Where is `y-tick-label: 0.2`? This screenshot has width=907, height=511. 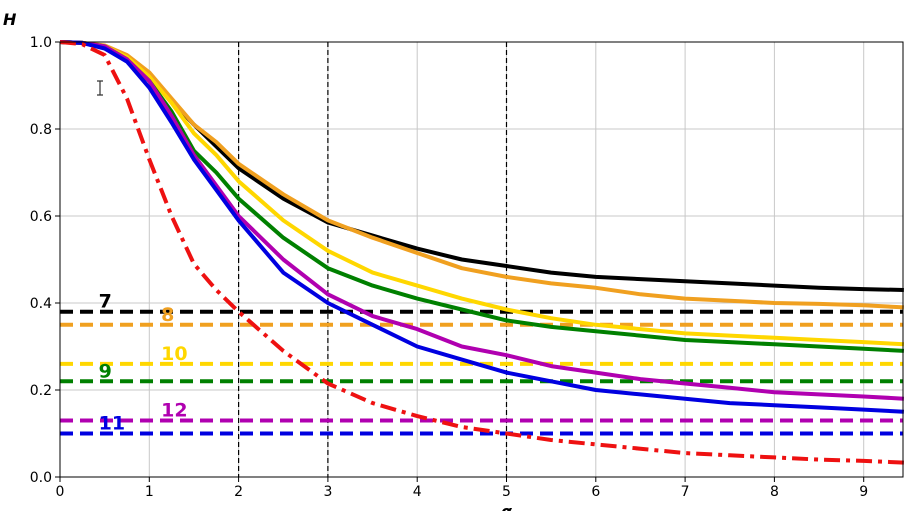 y-tick-label: 0.2 is located at coordinates (41, 391).